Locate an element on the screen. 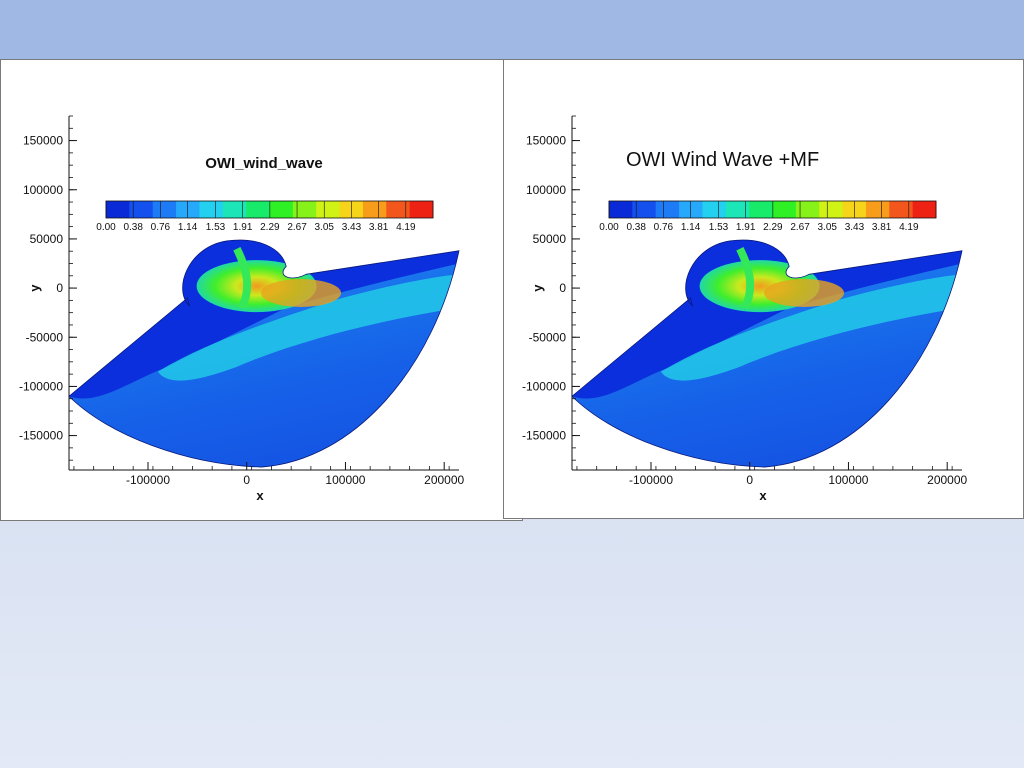 The width and height of the screenshot is (1024, 768). slide-top-band is located at coordinates (512, 30).